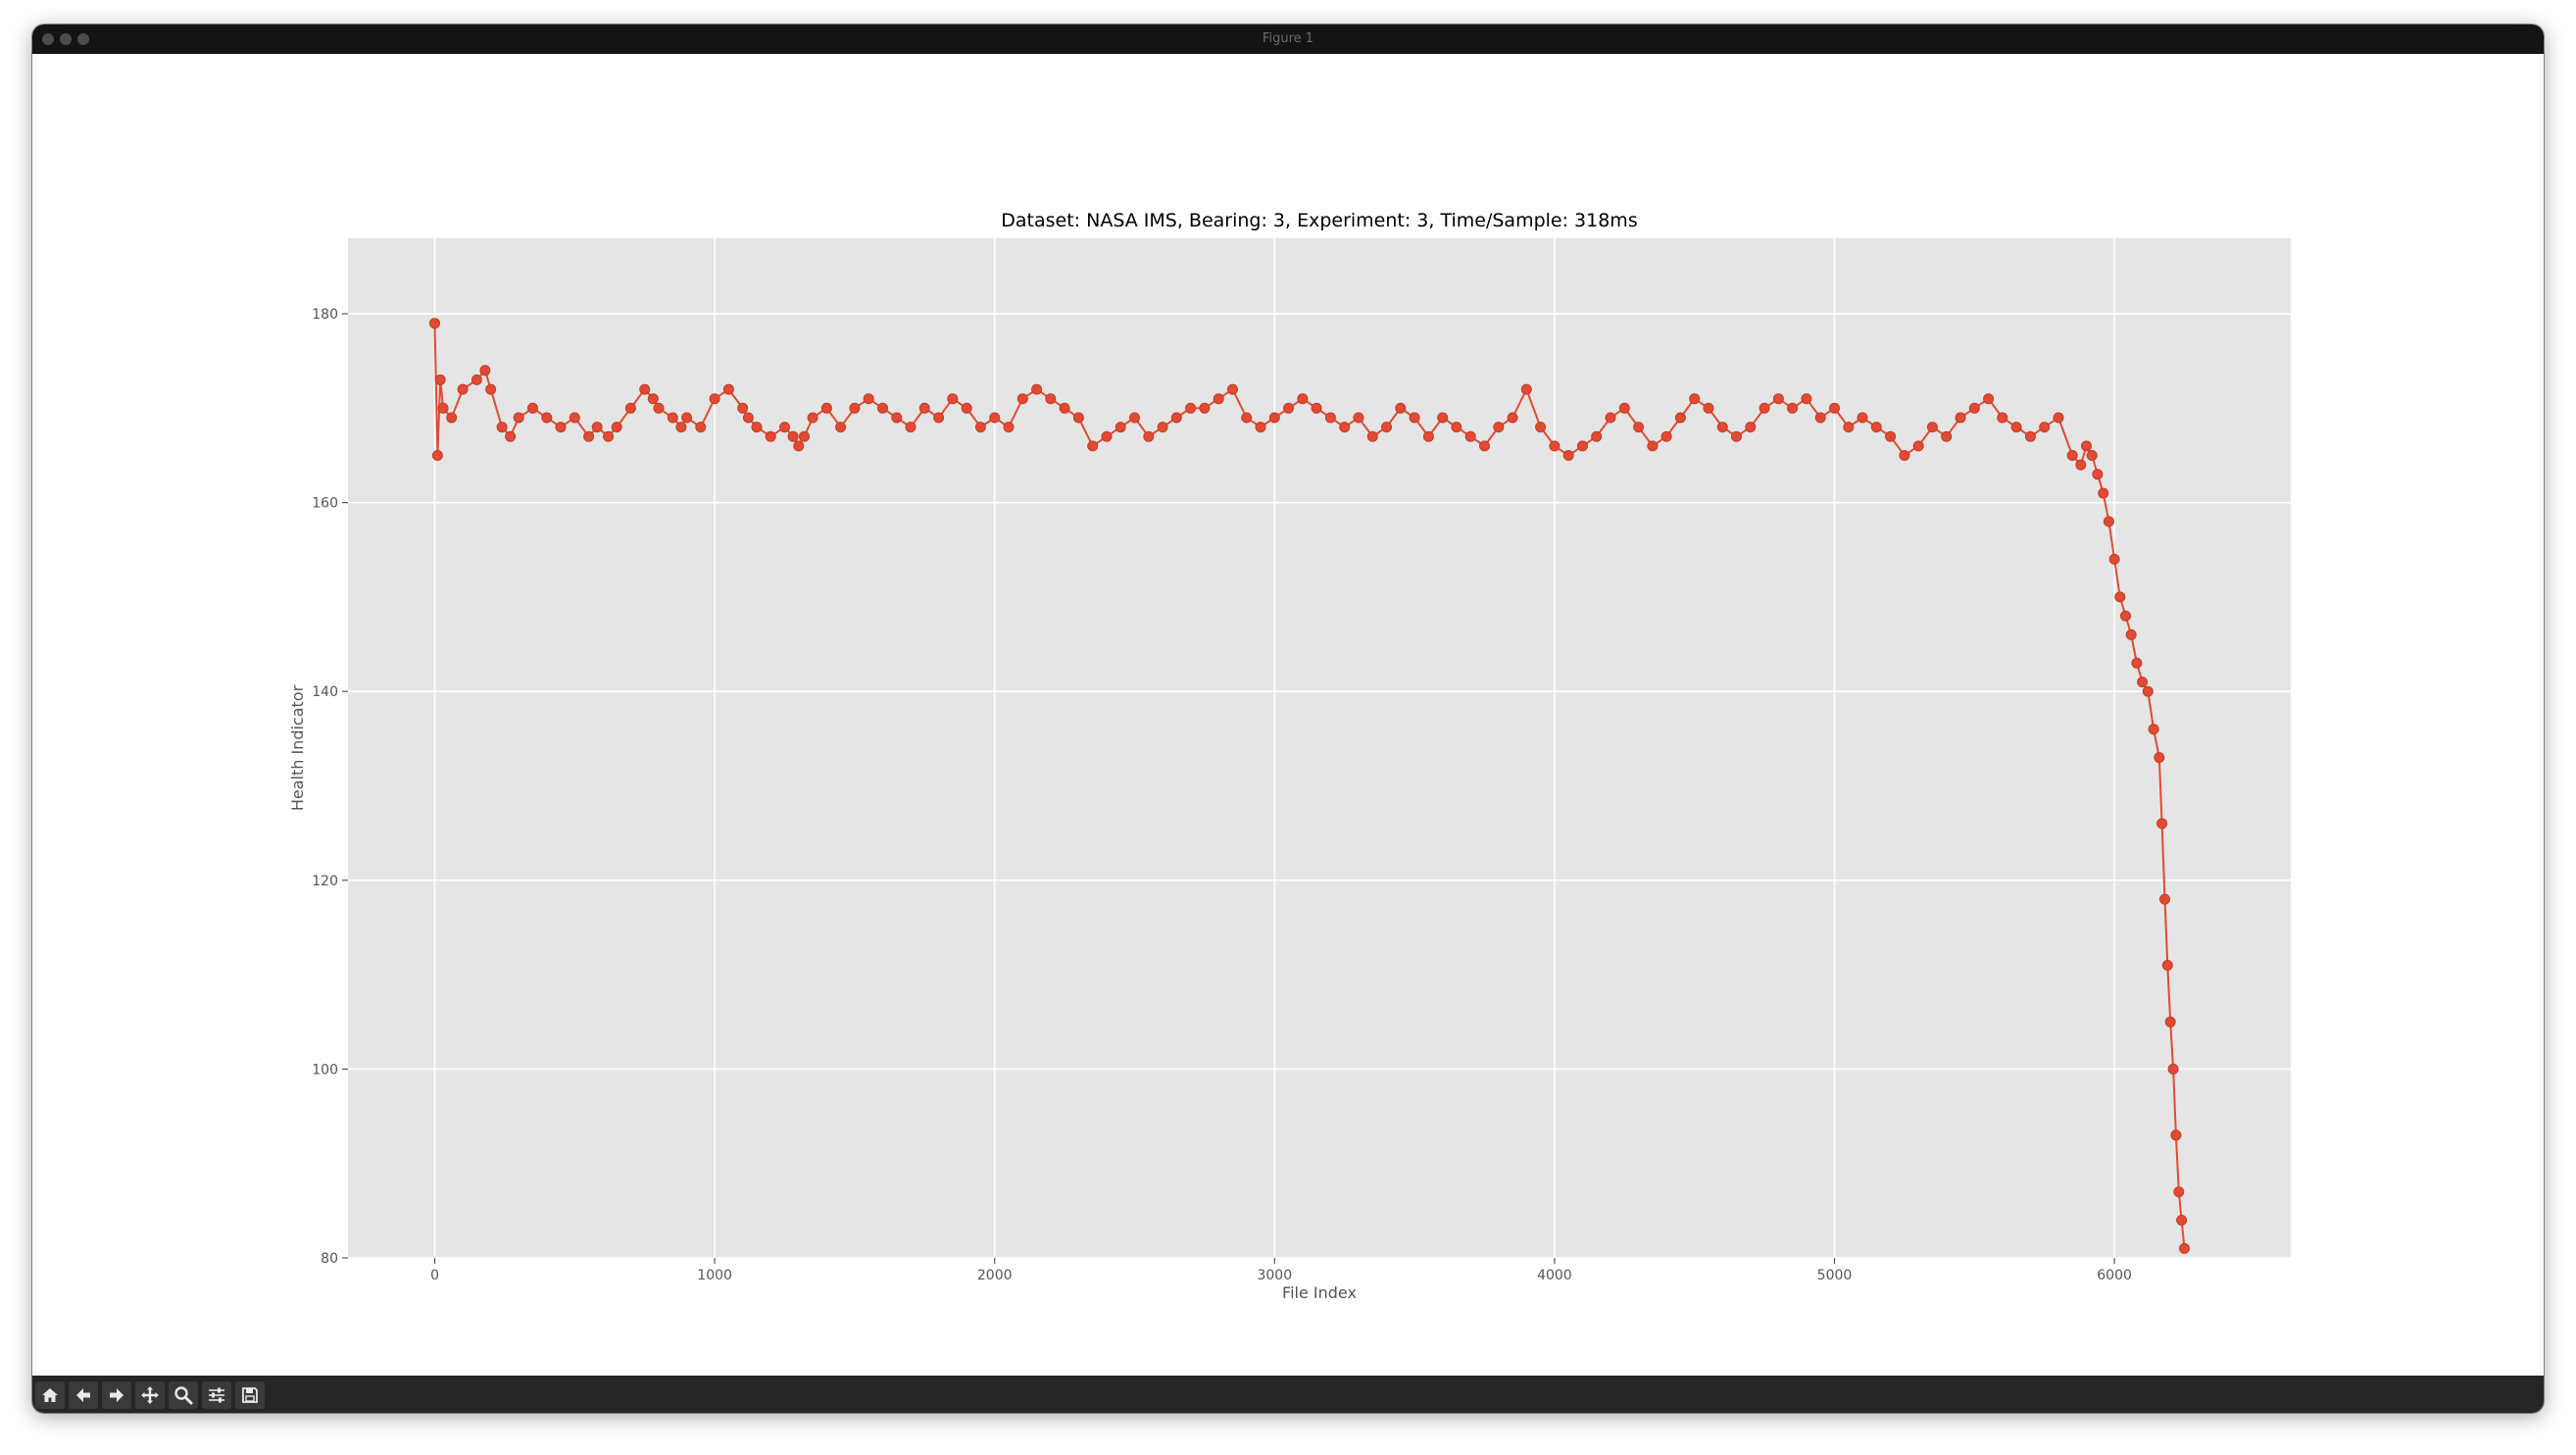 The width and height of the screenshot is (2576, 1455). What do you see at coordinates (995, 1275) in the screenshot?
I see `x-tick-label: 2000` at bounding box center [995, 1275].